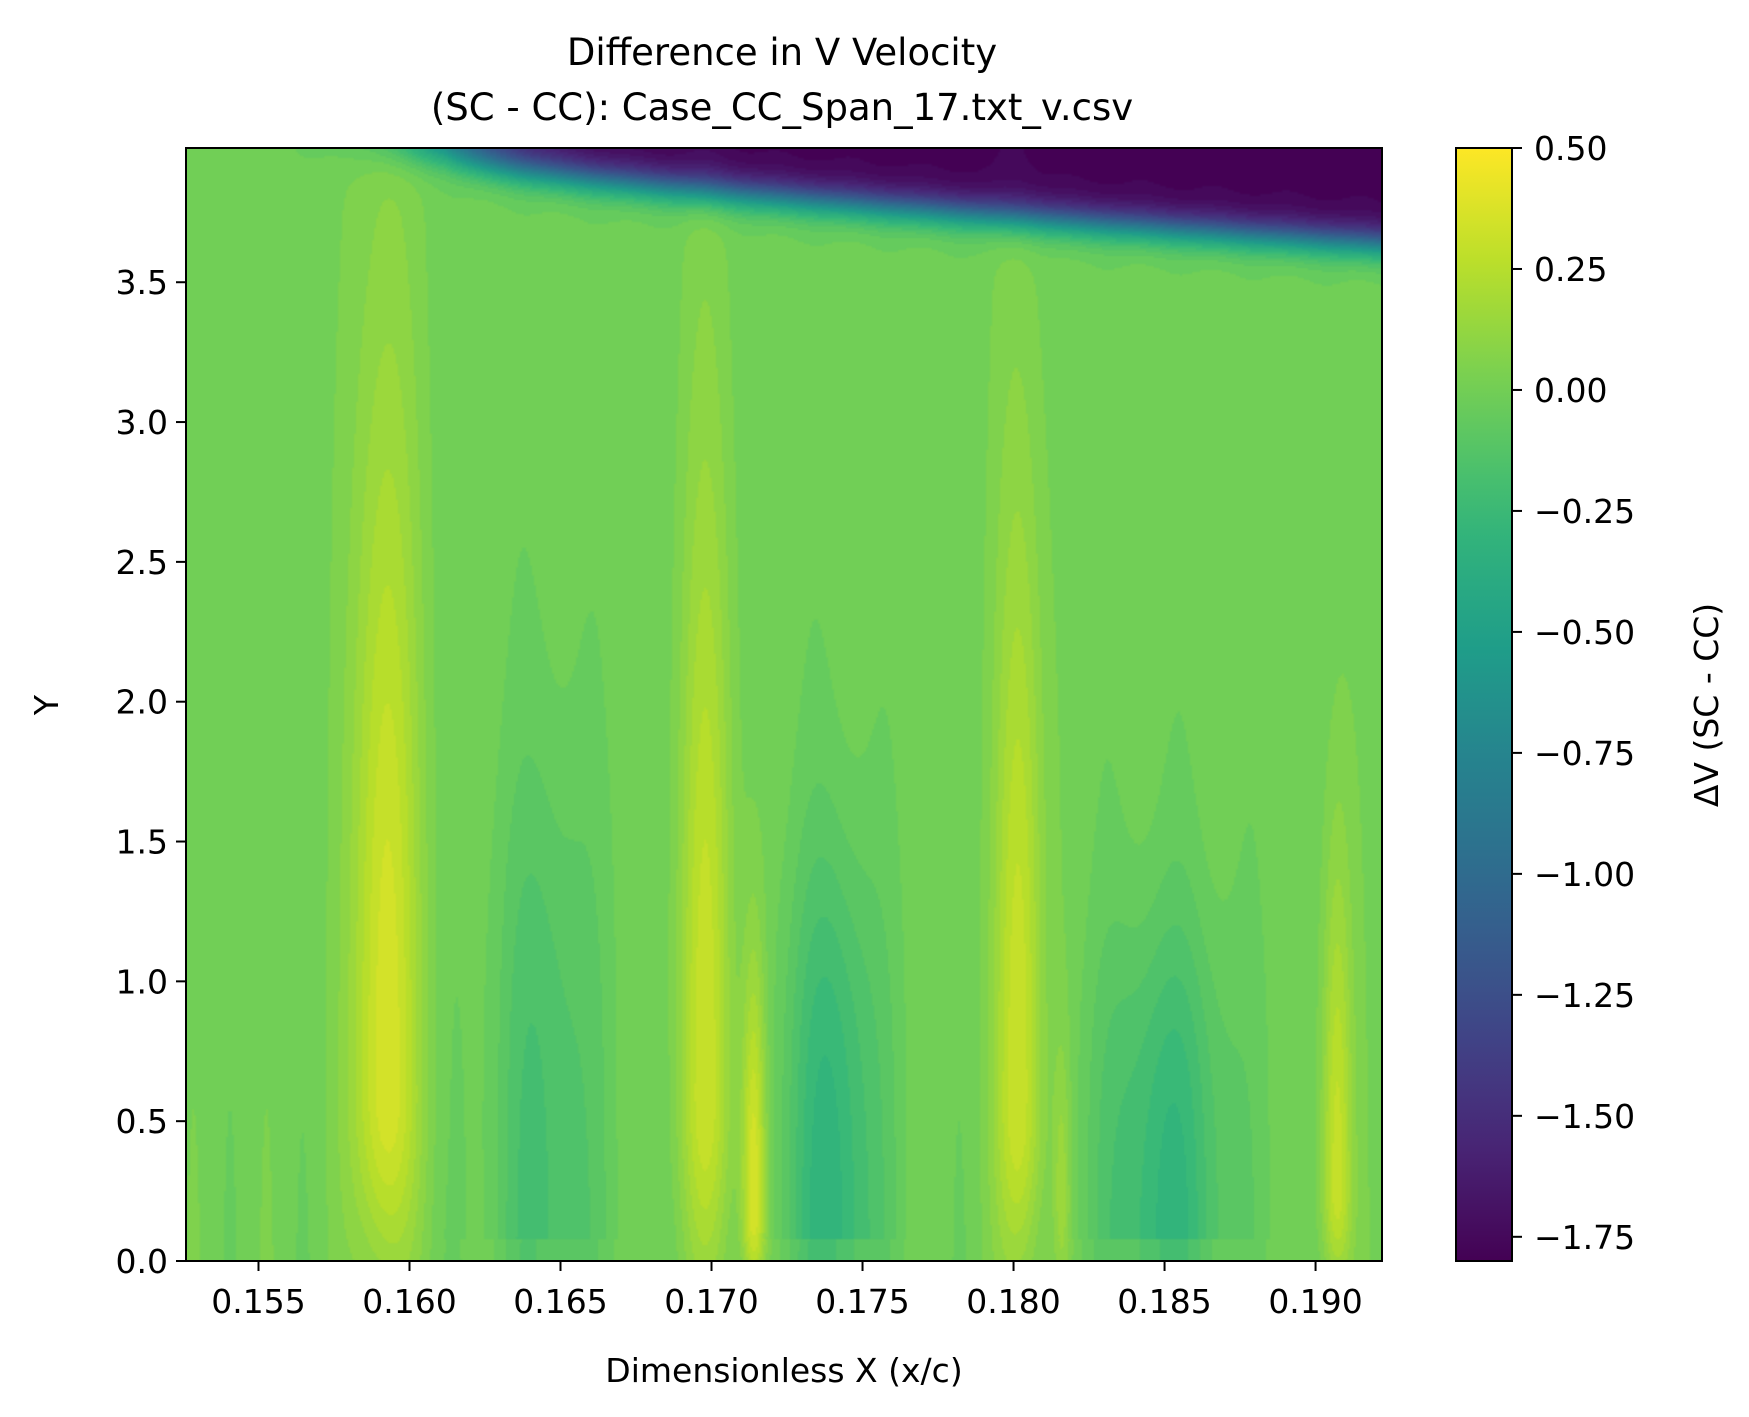  Describe the element at coordinates (1315, 1301) in the screenshot. I see `x-tick-label-7: 0.190` at that location.